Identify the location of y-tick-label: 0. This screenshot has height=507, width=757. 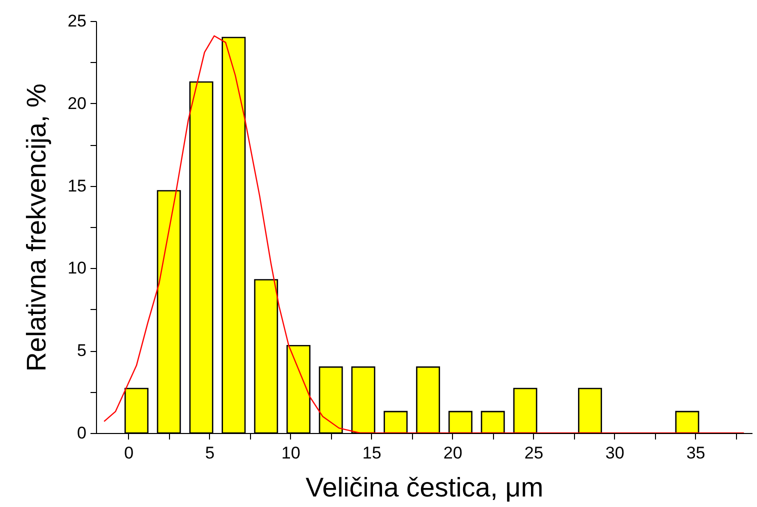
(81, 433).